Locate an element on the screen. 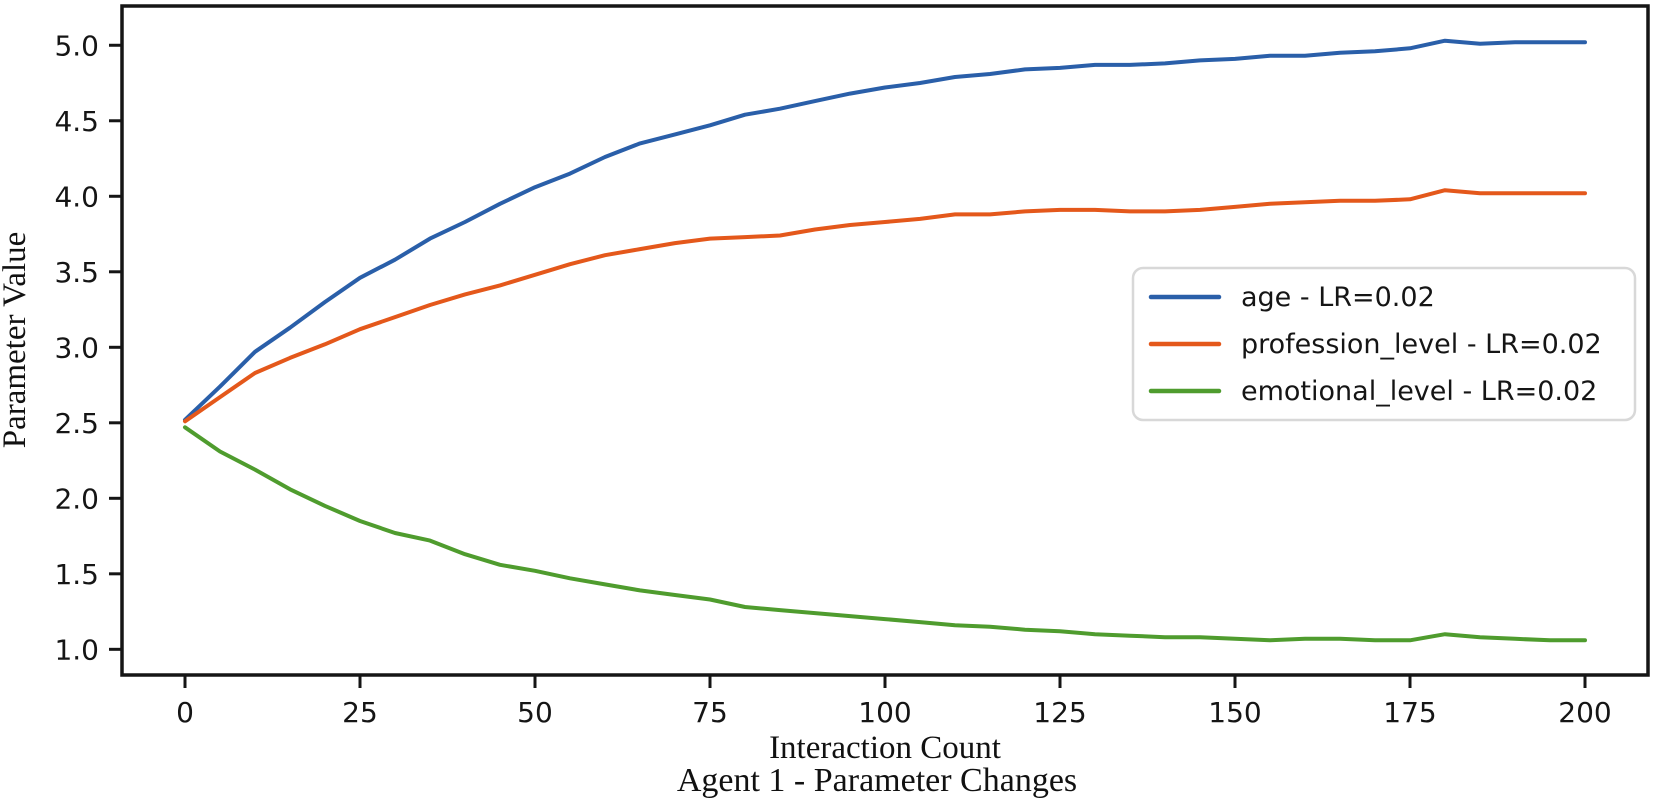 This screenshot has height=802, width=1655. legend-item-profession-level: profession_level - LR=0.02 is located at coordinates (1375, 344).